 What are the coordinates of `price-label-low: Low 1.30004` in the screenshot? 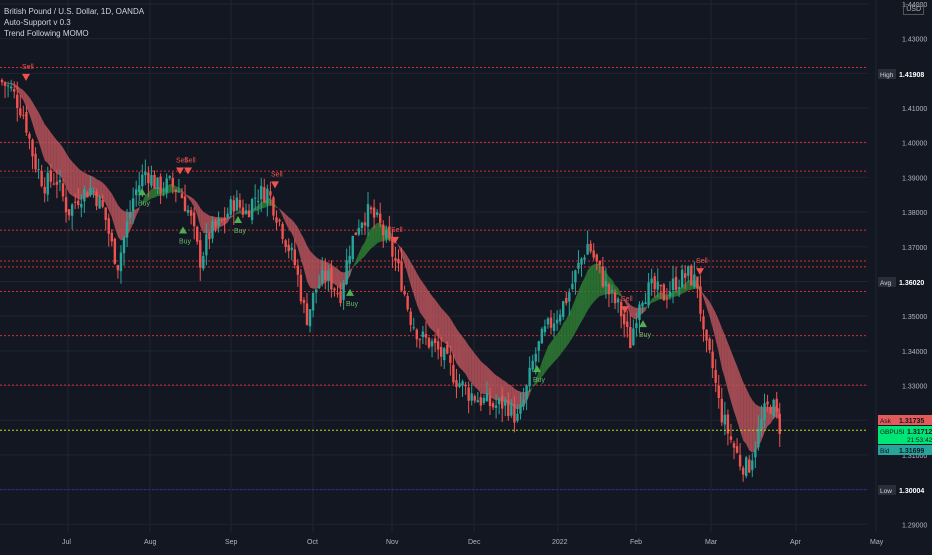 It's located at (905, 490).